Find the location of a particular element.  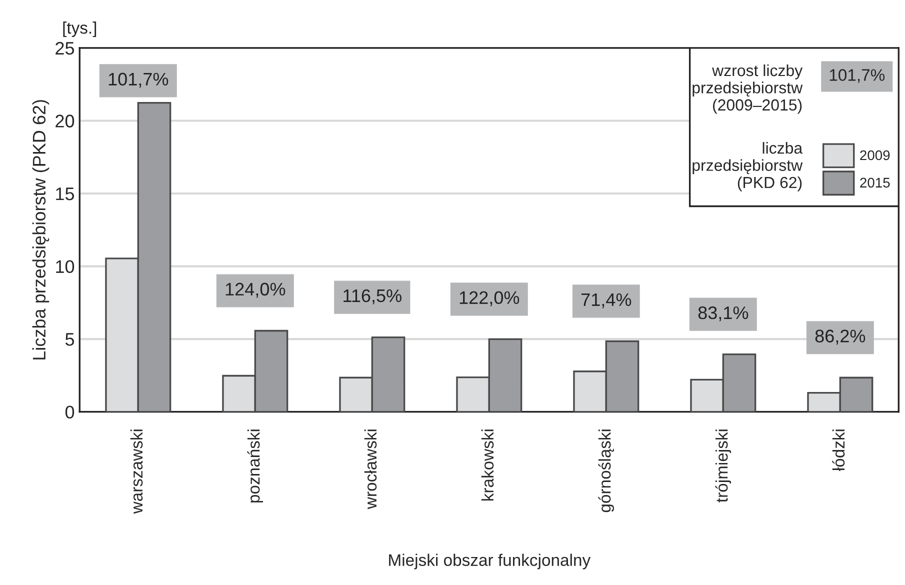

y-tick-label: 0 is located at coordinates (69, 412).